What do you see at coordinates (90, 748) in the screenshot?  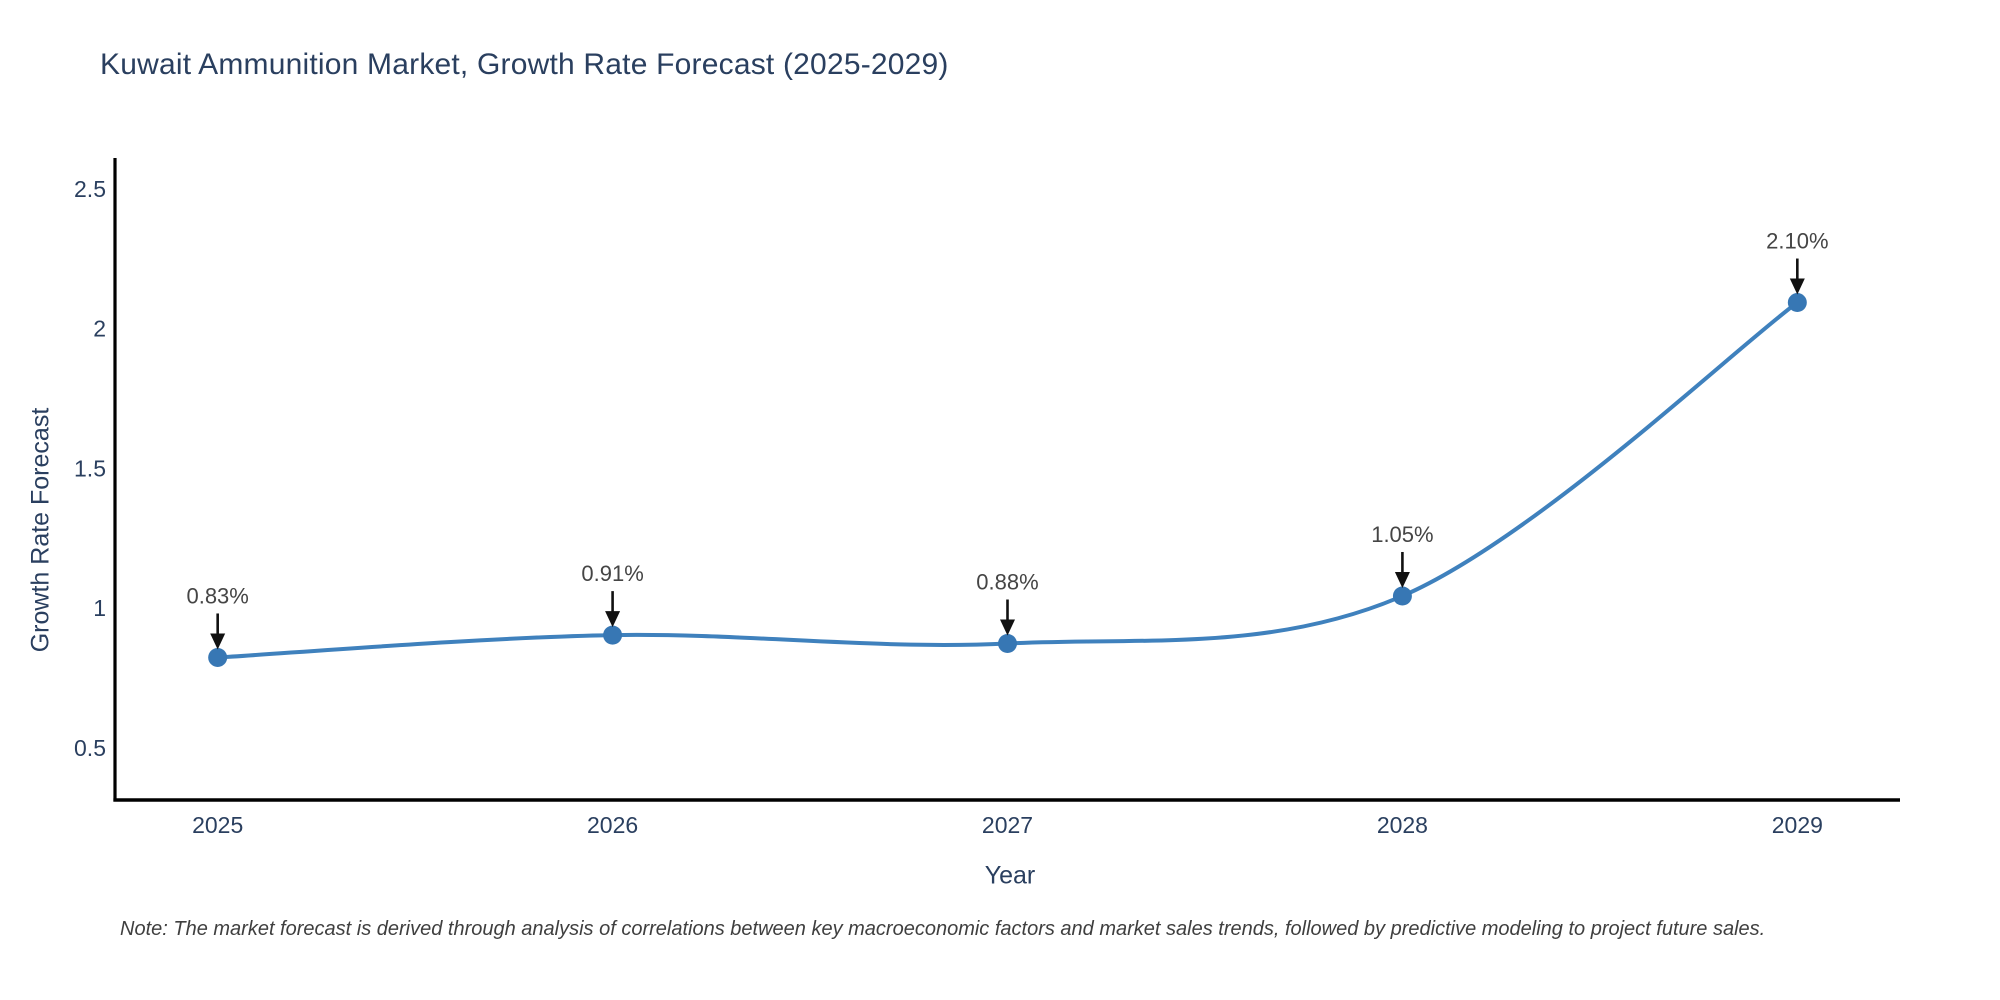 I see `y-tick-label: 0.5` at bounding box center [90, 748].